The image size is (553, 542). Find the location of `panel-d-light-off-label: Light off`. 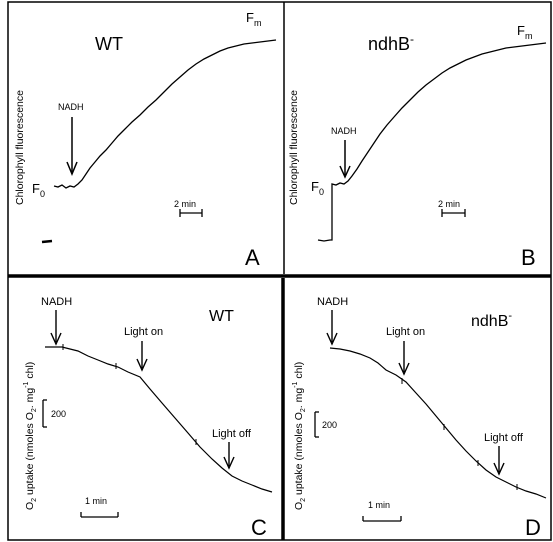

panel-d-light-off-label: Light off is located at coordinates (504, 438).